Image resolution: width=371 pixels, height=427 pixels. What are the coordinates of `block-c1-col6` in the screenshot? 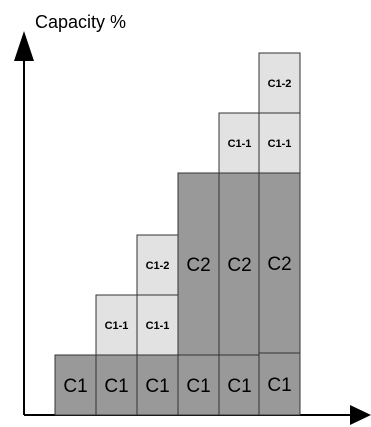 It's located at (279, 384).